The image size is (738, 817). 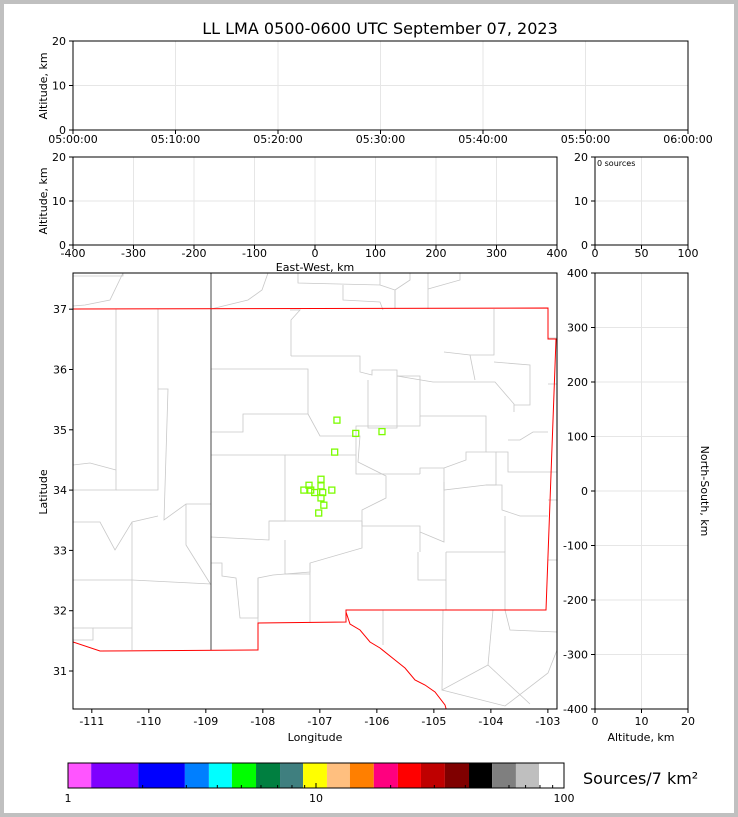 I want to click on y-tick-label: 200, so click(x=577, y=382).